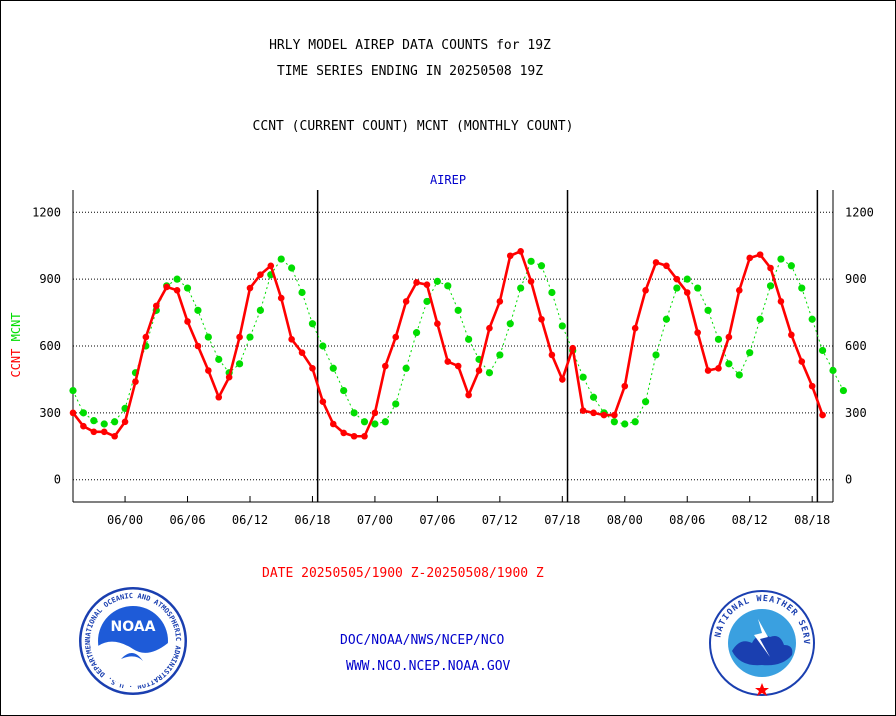  I want to click on noaa-logo-text: NOAA, so click(133, 627).